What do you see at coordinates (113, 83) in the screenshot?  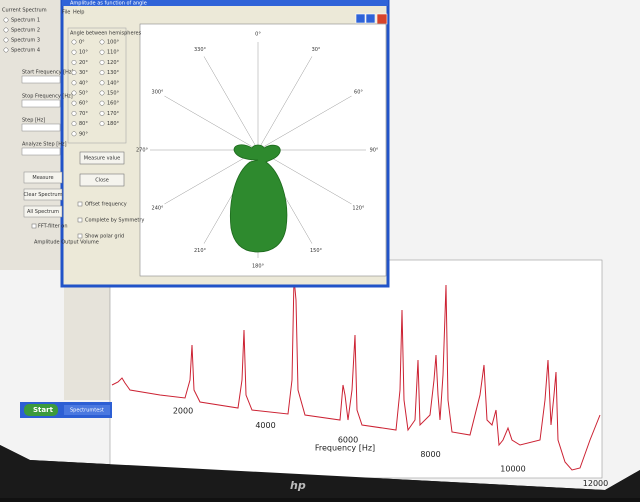 I see `angle-label: 140°` at bounding box center [113, 83].